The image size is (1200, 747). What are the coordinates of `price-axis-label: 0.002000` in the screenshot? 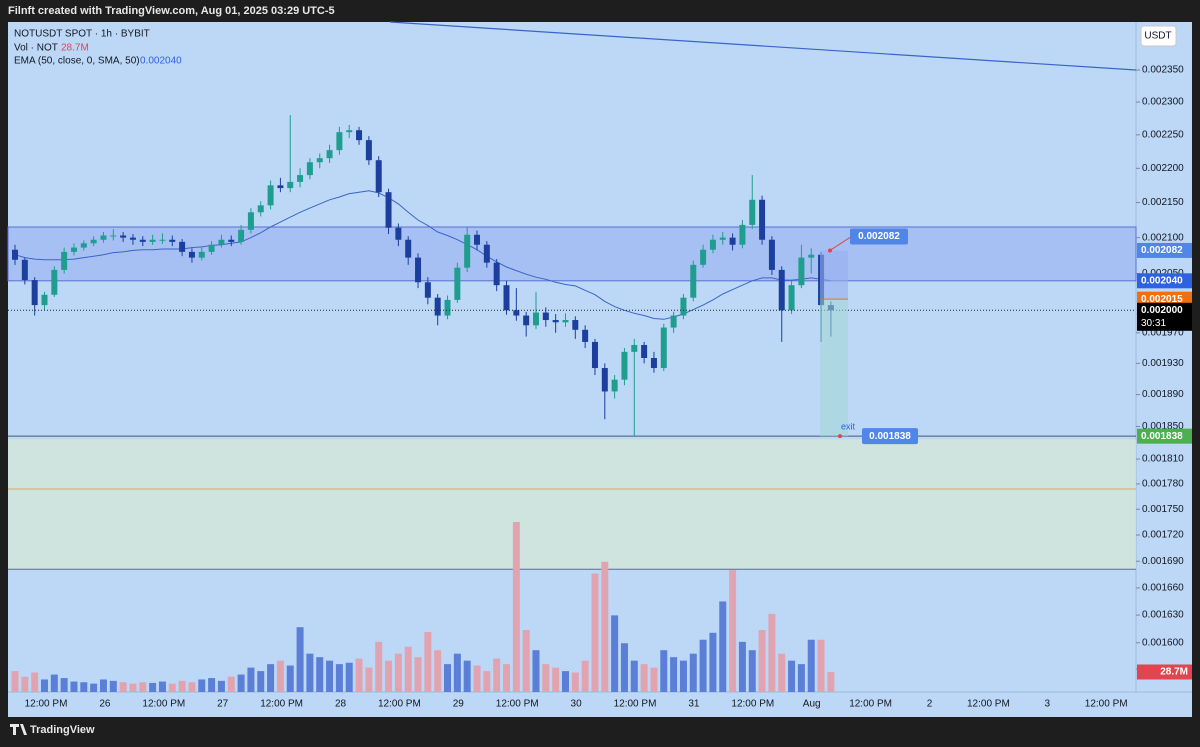 It's located at (1162, 310).